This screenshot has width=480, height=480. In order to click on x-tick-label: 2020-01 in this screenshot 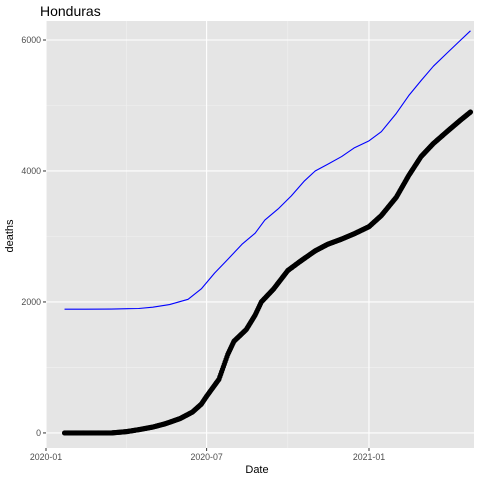, I will do `click(46, 457)`.